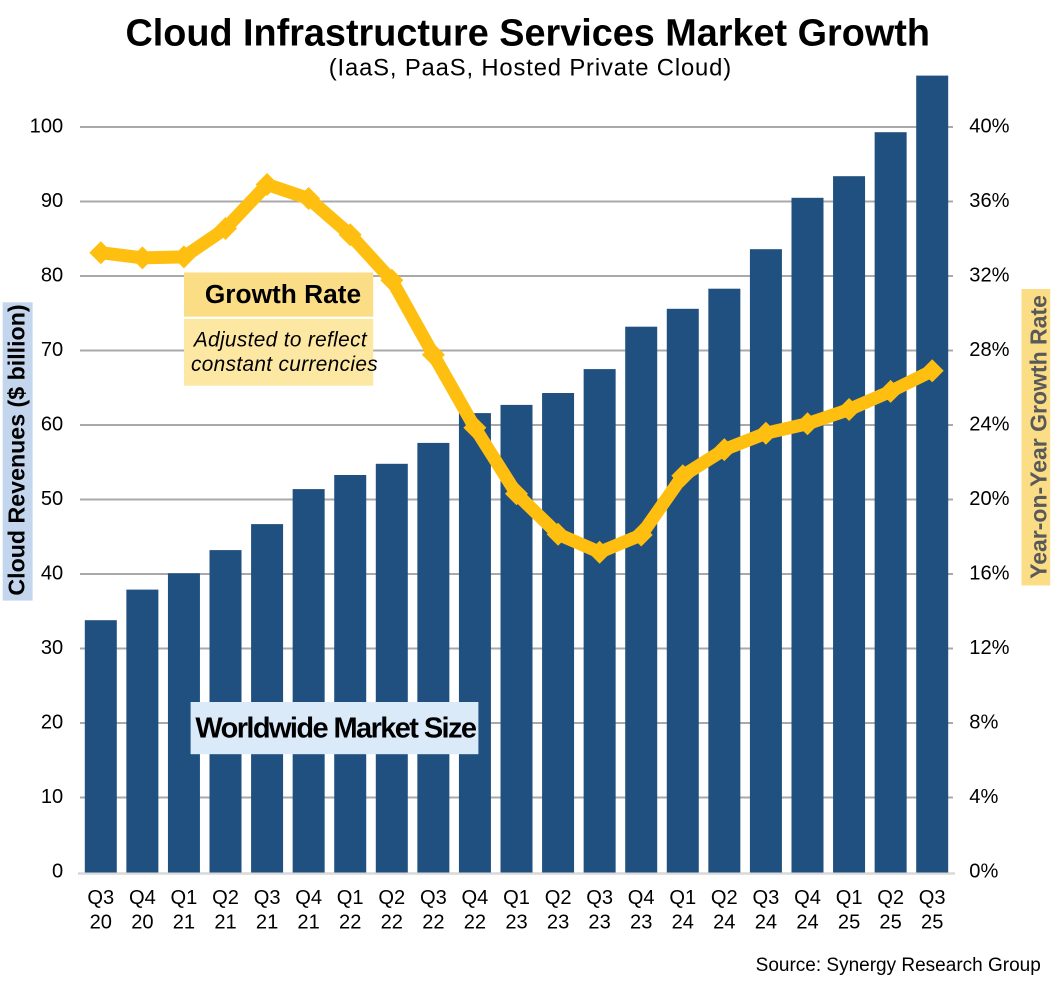 The width and height of the screenshot is (1056, 992). What do you see at coordinates (17, 449) in the screenshot?
I see `svg-text: Cloud Revenues ($ billion)` at bounding box center [17, 449].